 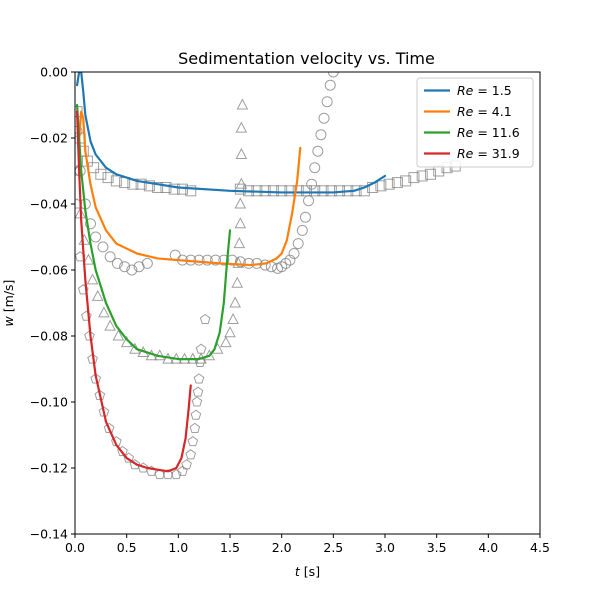 I want to click on x-tick-label: 0.0, so click(x=75, y=547).